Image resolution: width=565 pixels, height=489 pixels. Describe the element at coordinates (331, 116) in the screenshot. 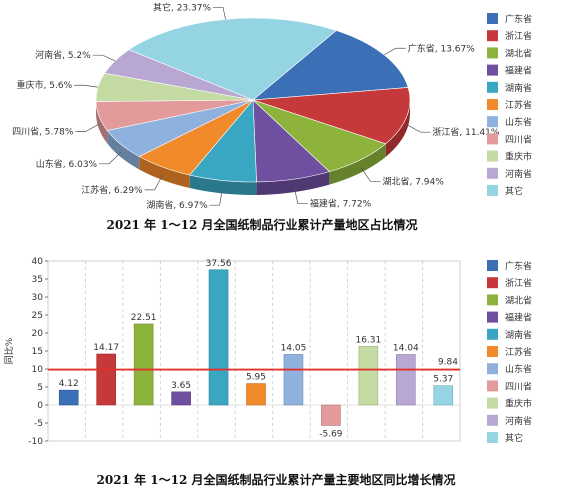

I see `pie-slice-浙江省` at that location.